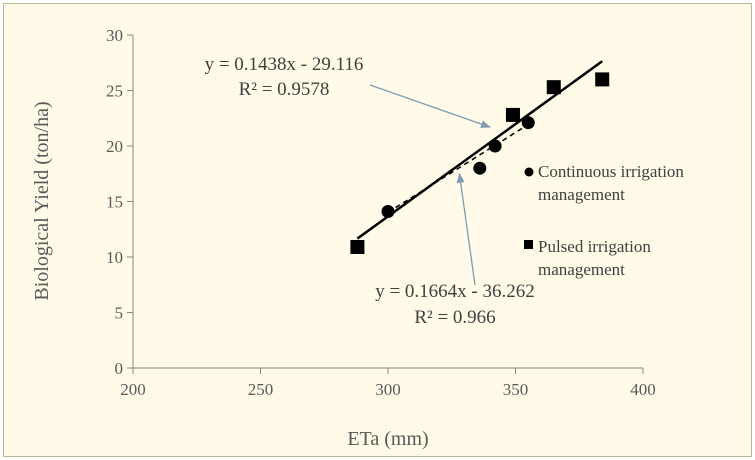 This screenshot has width=755, height=460. What do you see at coordinates (133, 389) in the screenshot?
I see `x-tick-label: 200` at bounding box center [133, 389].